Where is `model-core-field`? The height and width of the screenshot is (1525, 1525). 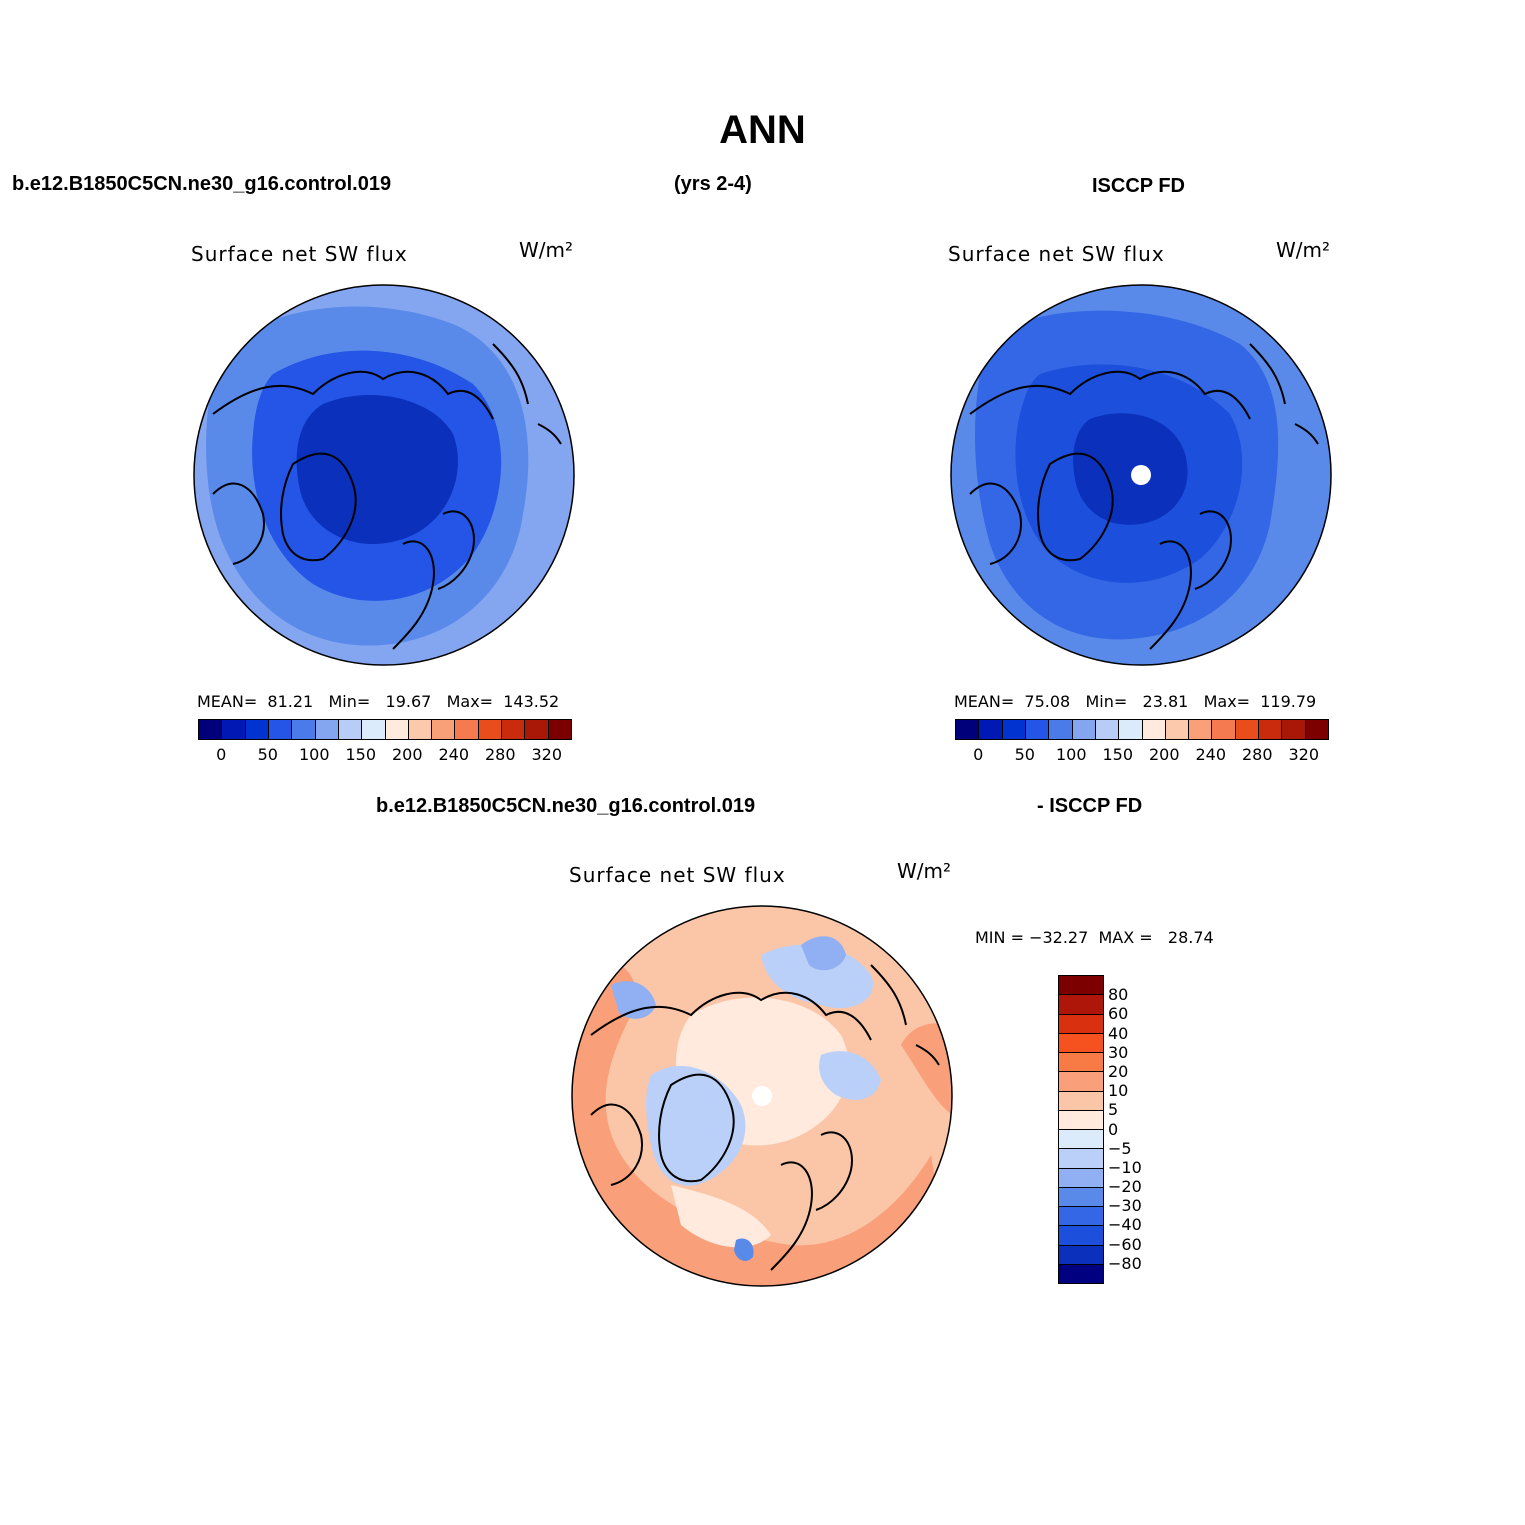 model-core-field is located at coordinates (377, 469).